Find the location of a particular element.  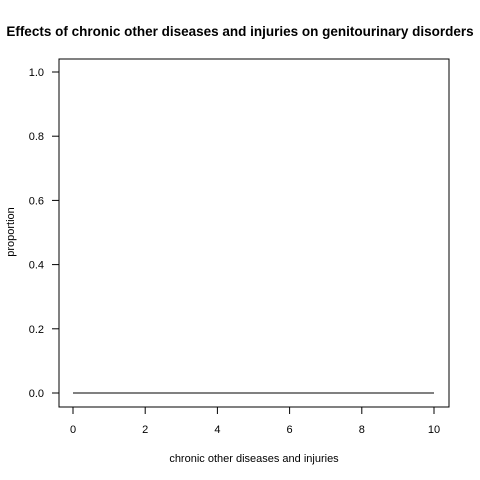

x-tick-label: 2 is located at coordinates (145, 430).